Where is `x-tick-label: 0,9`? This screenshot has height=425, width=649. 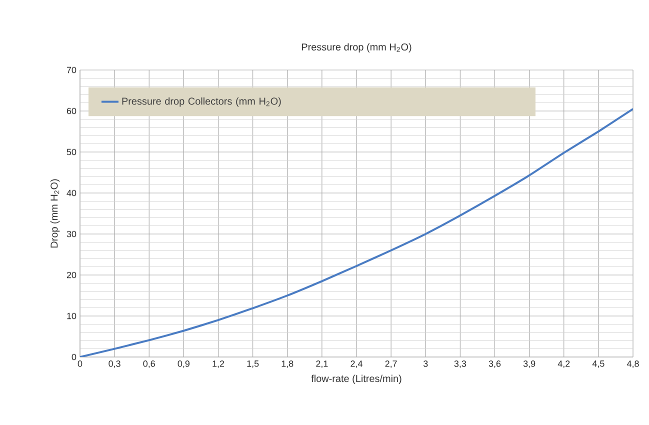
x-tick-label: 0,9 is located at coordinates (184, 364).